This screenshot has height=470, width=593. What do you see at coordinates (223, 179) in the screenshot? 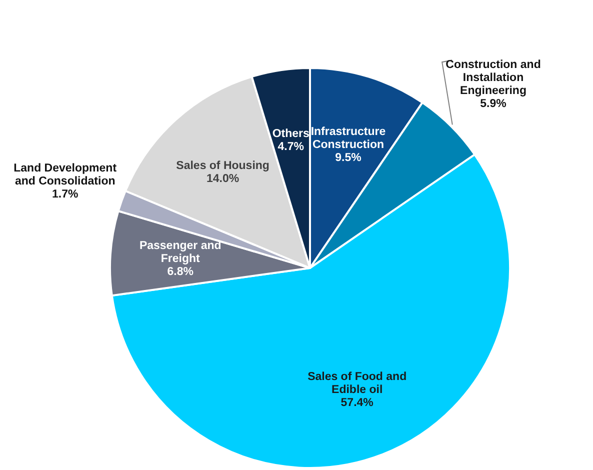
I see `data-label: 14.0%` at bounding box center [223, 179].